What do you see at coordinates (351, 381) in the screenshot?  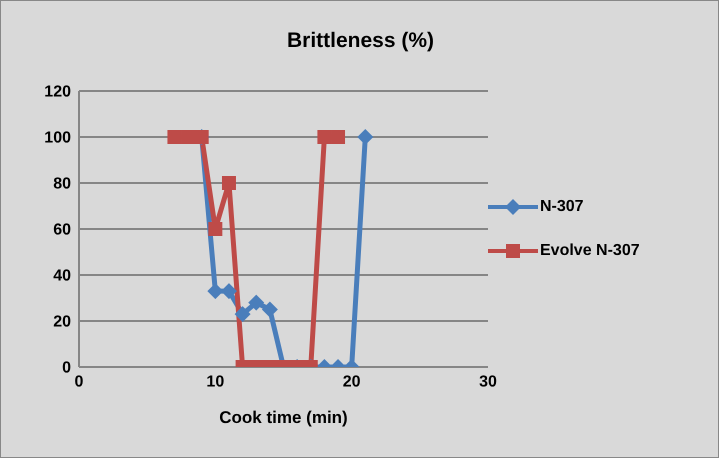 I see `x-tick-label: 20` at bounding box center [351, 381].